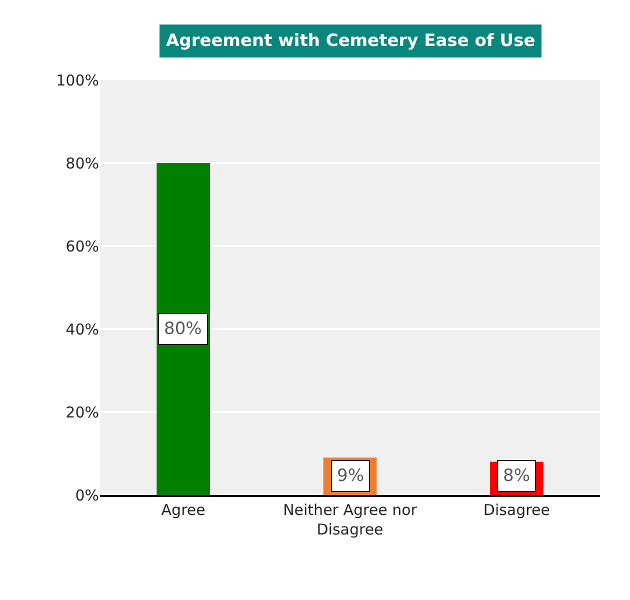  What do you see at coordinates (516, 476) in the screenshot?
I see `data-label: 8%` at bounding box center [516, 476].